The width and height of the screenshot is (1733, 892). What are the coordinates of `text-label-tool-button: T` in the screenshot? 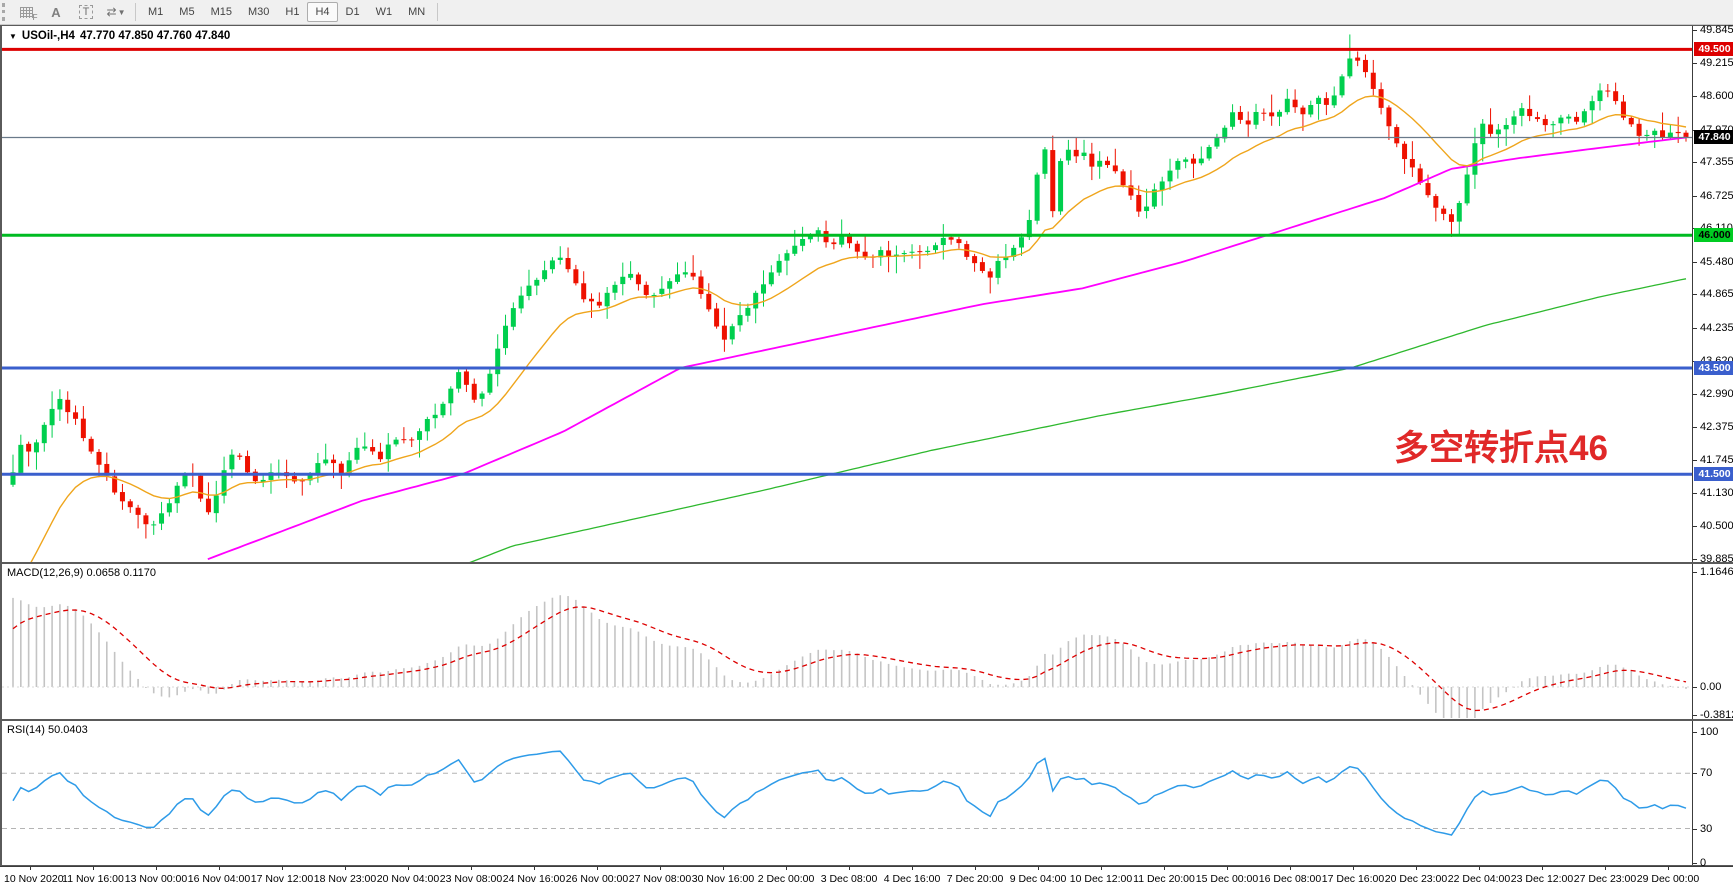 It's located at (86, 12).